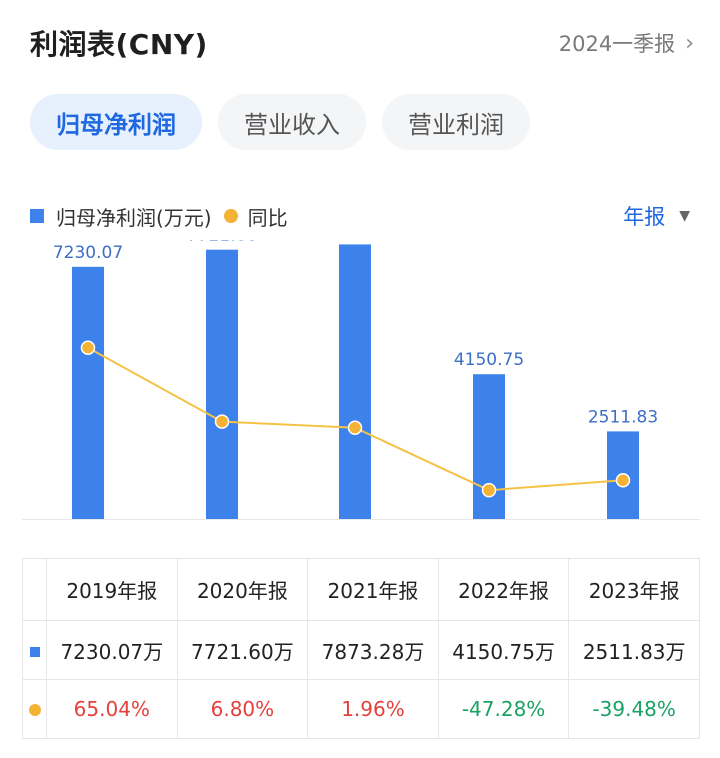 This screenshot has width=720, height=758. What do you see at coordinates (242, 650) in the screenshot?
I see `table-cell: 7721.60万` at bounding box center [242, 650].